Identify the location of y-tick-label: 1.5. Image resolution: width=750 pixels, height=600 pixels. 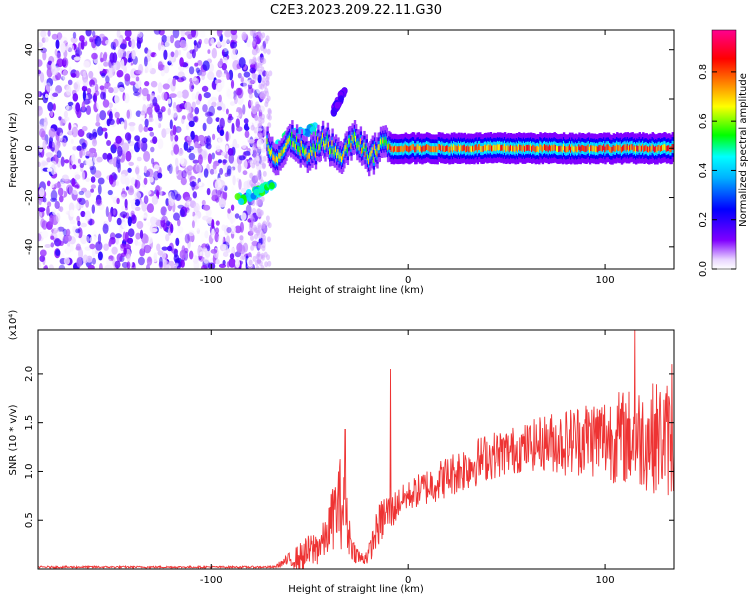
(29, 423).